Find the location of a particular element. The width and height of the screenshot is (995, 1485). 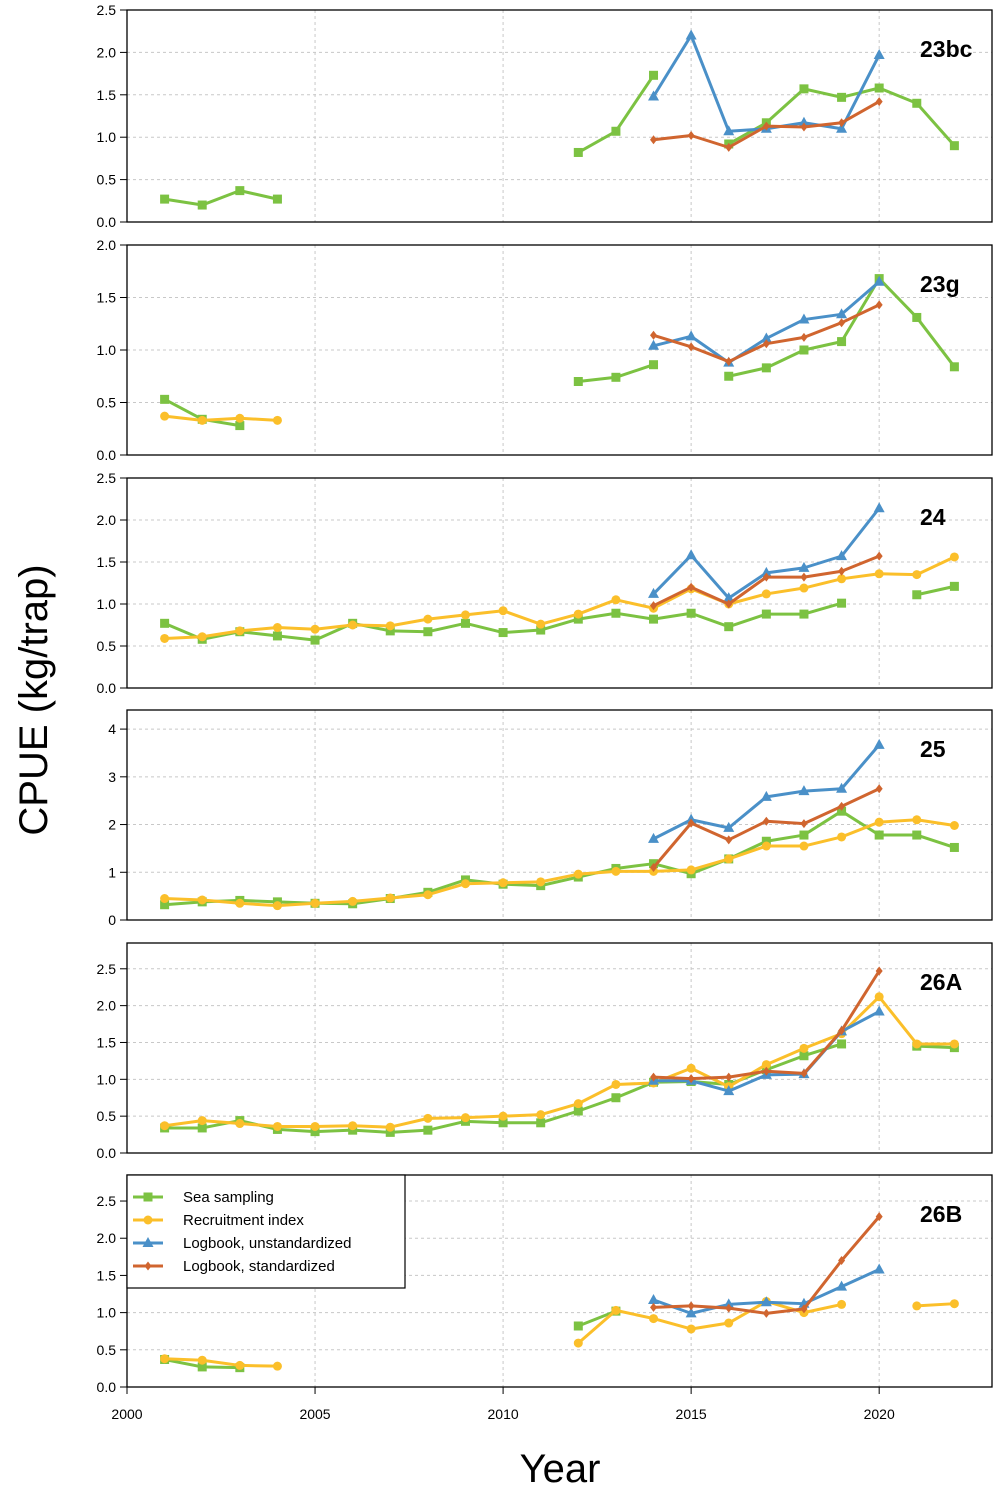

panel-label: 26A is located at coordinates (941, 982).